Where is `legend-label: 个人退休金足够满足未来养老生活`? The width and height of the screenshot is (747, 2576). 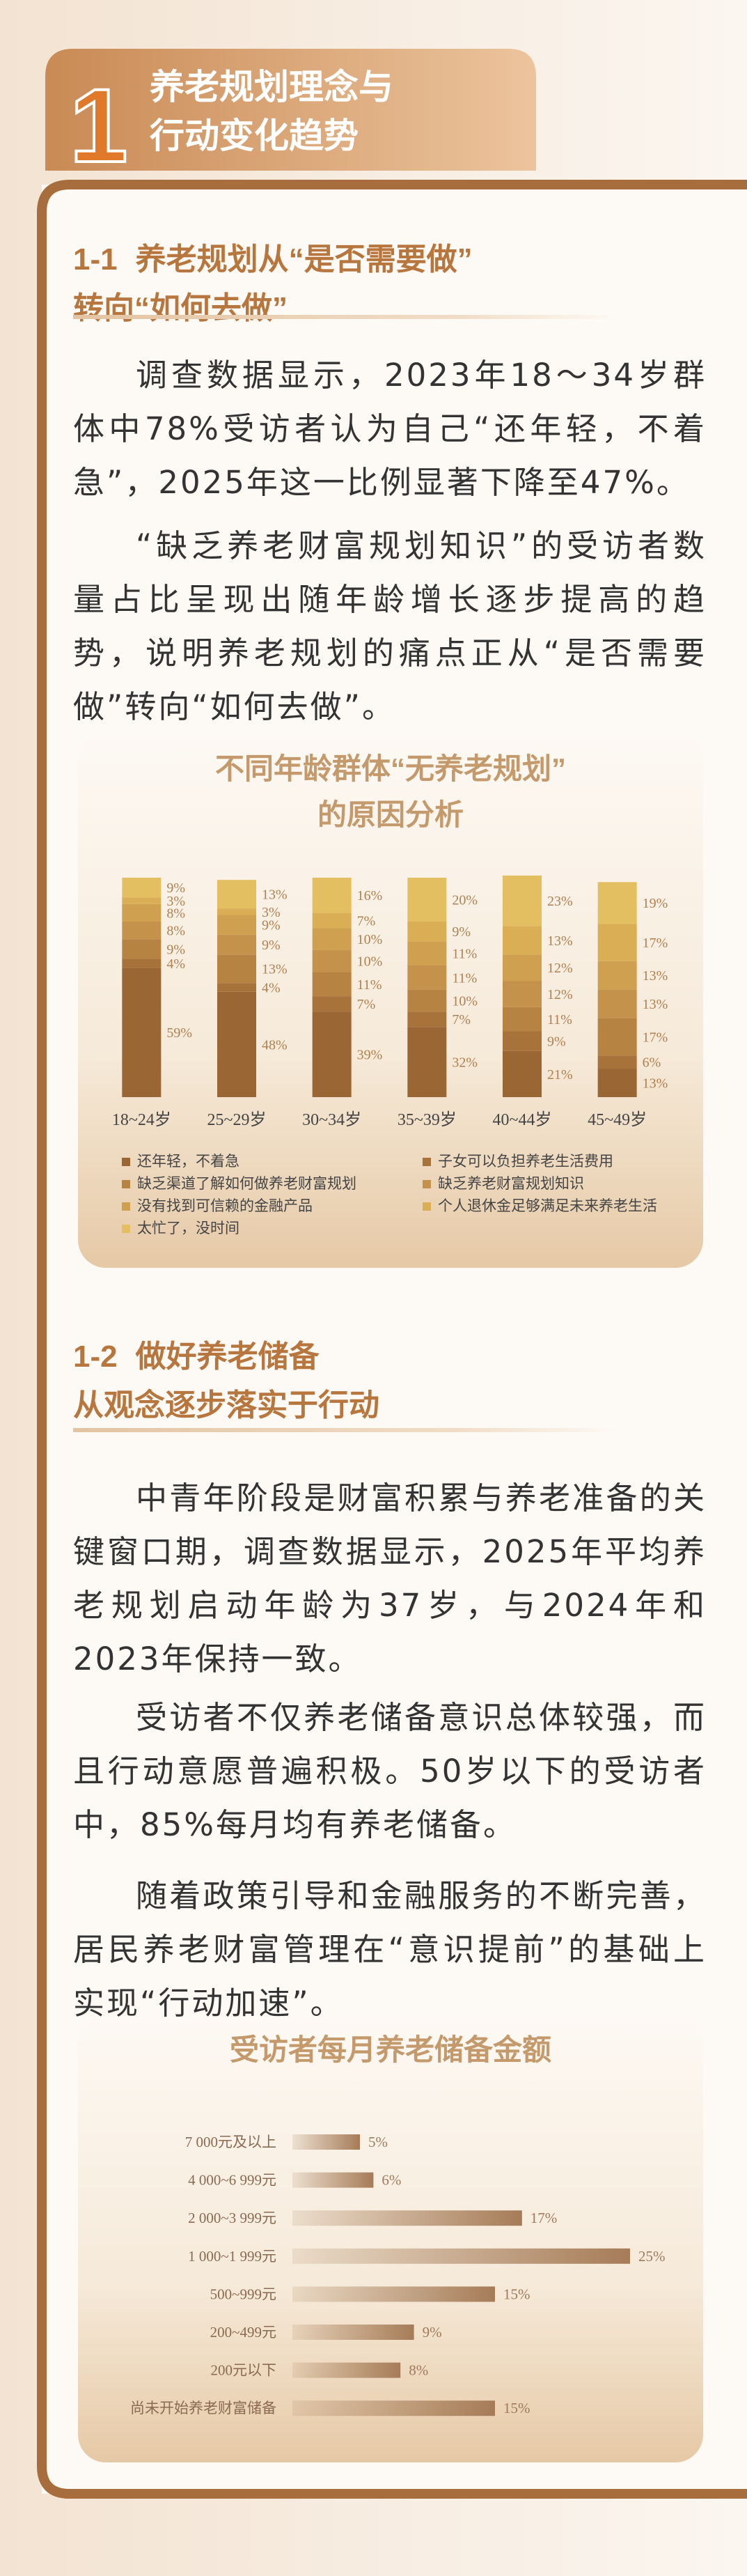 legend-label: 个人退休金足够满足未来养老生活 is located at coordinates (547, 1205).